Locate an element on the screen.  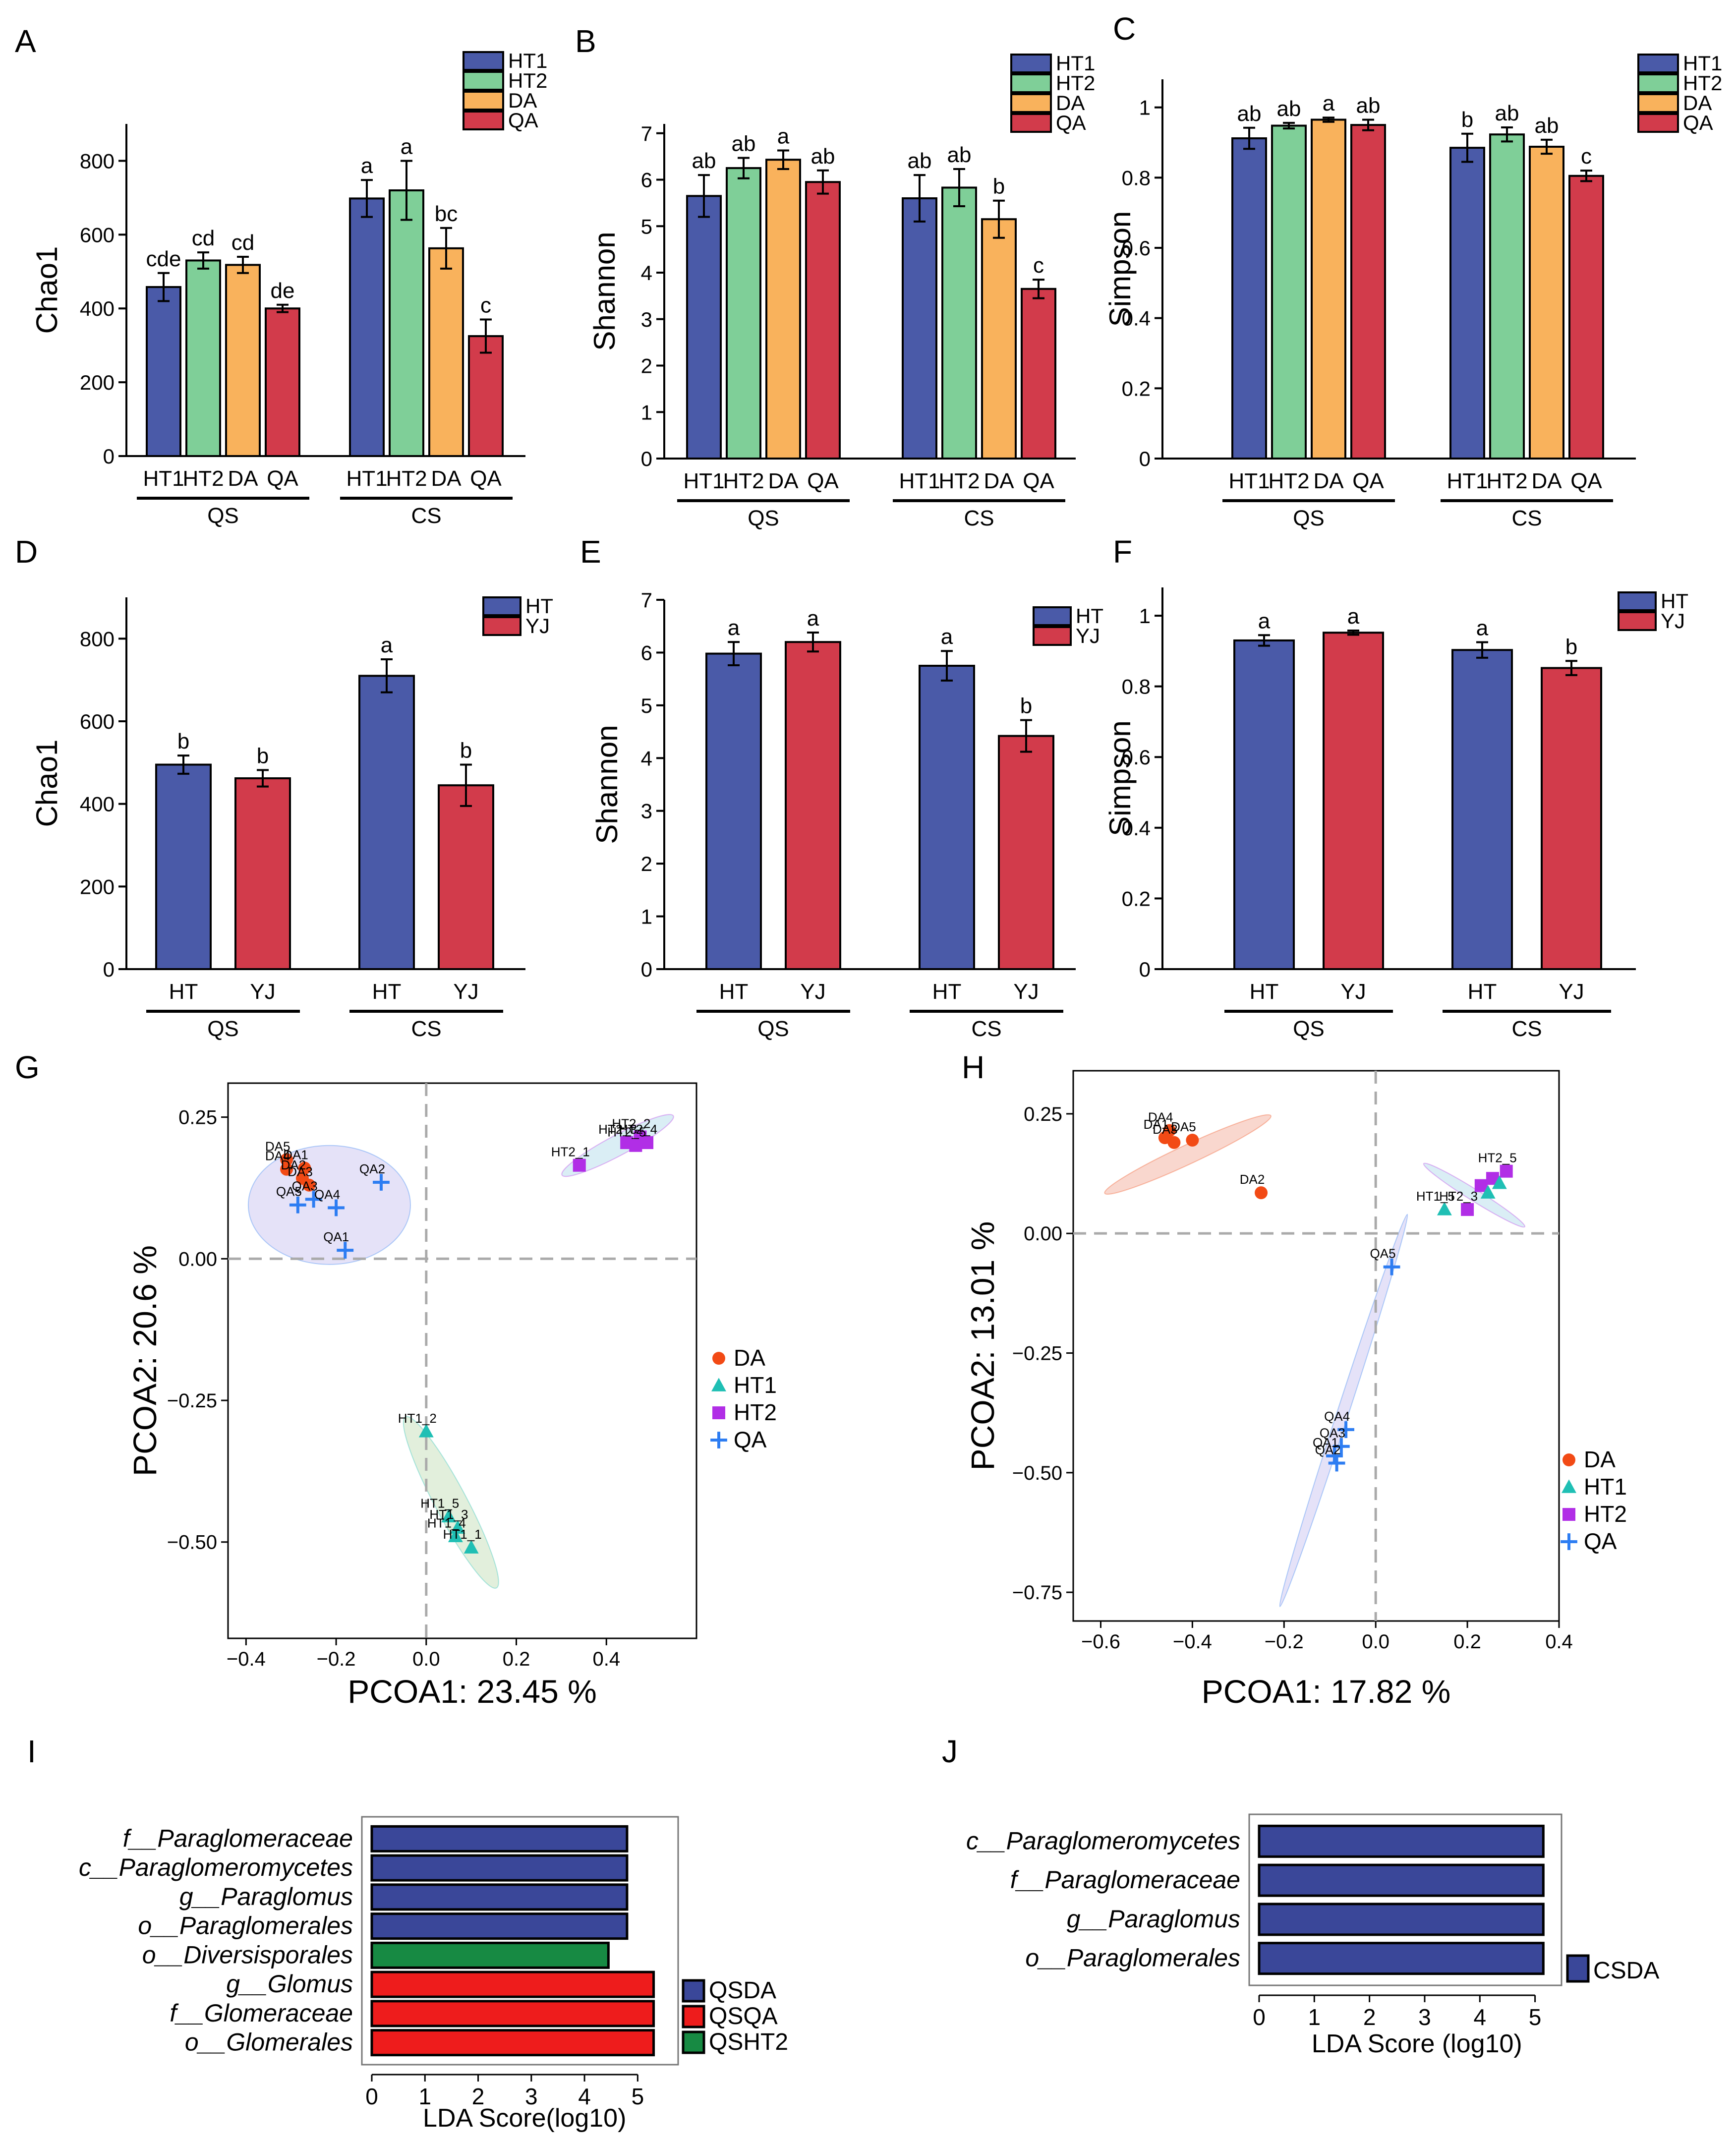
y-tick-label: −0.50 is located at coordinates (1037, 1473).